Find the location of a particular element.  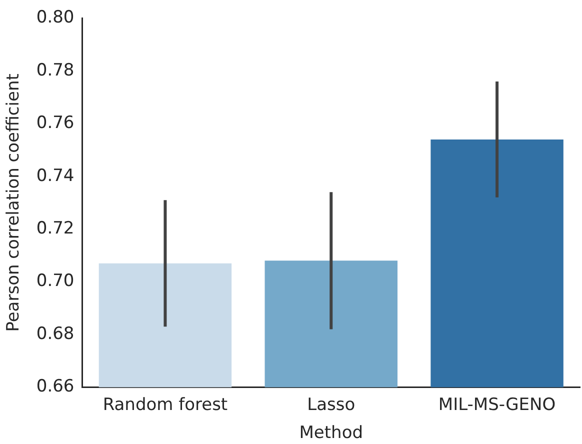

x-axis-title: Method is located at coordinates (331, 433).